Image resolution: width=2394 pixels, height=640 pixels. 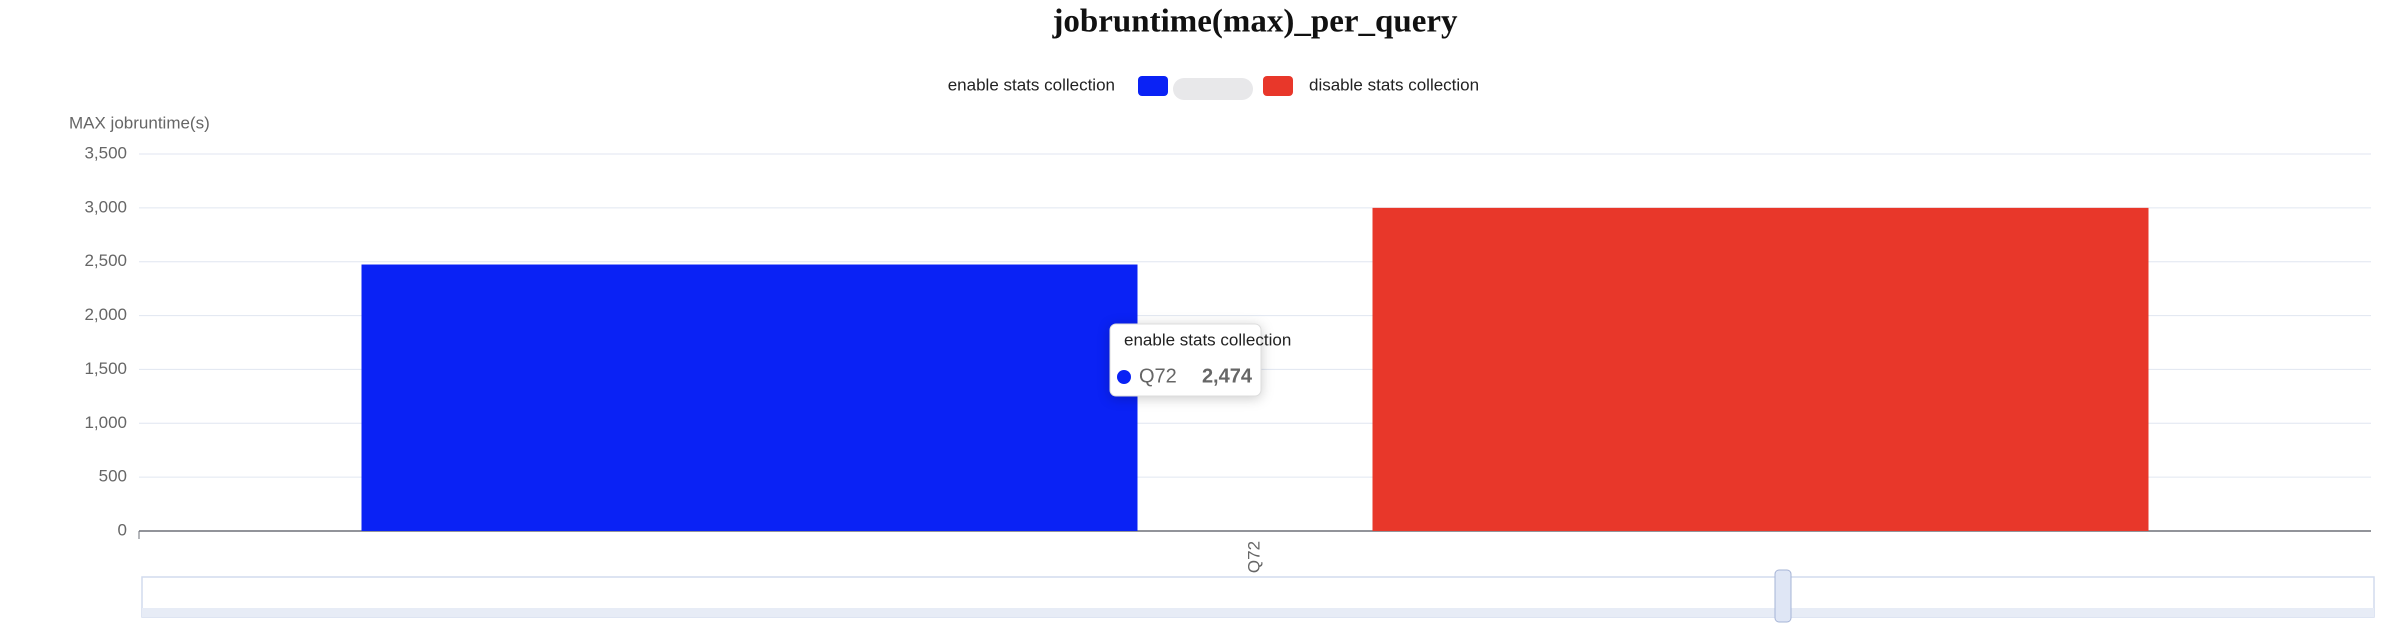 What do you see at coordinates (113, 476) in the screenshot?
I see `y-tick-label: 500` at bounding box center [113, 476].